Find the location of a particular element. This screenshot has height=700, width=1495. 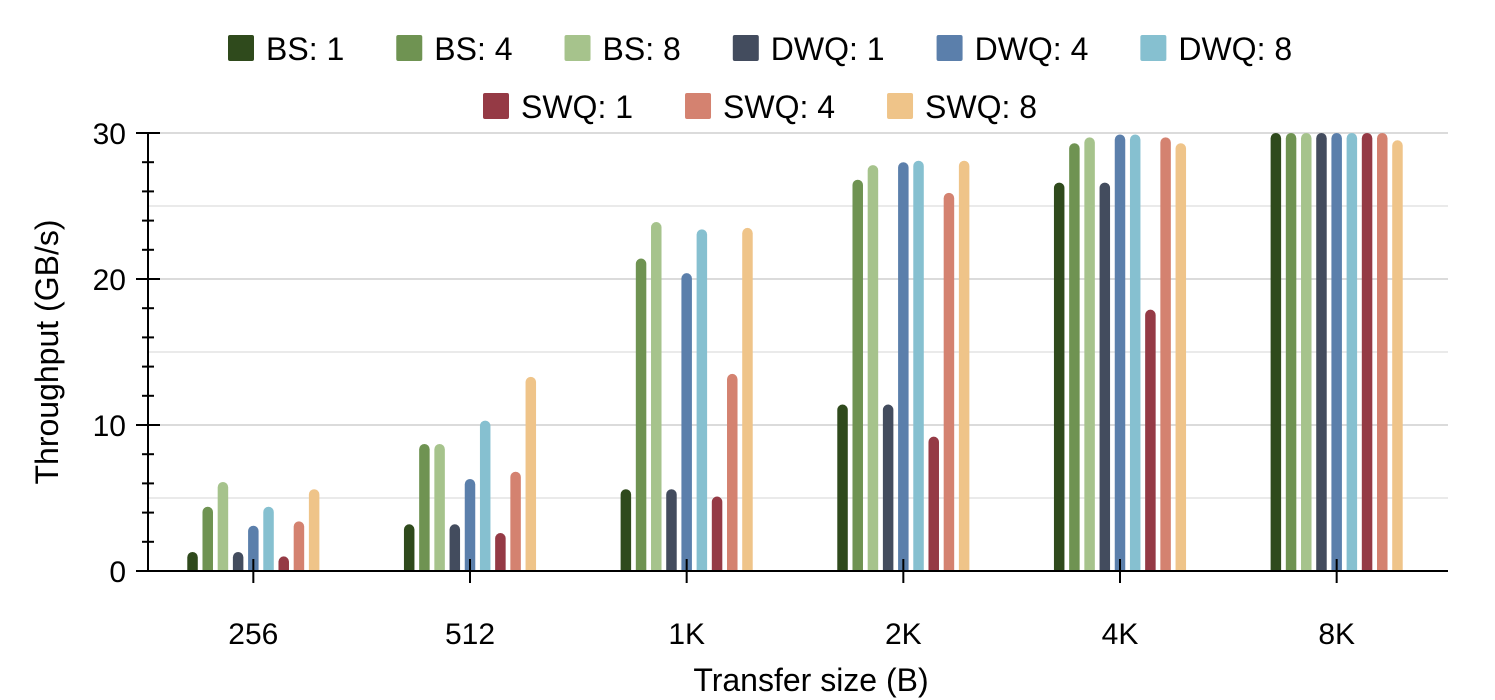

bar-dwq-8-4k is located at coordinates (1135, 352).